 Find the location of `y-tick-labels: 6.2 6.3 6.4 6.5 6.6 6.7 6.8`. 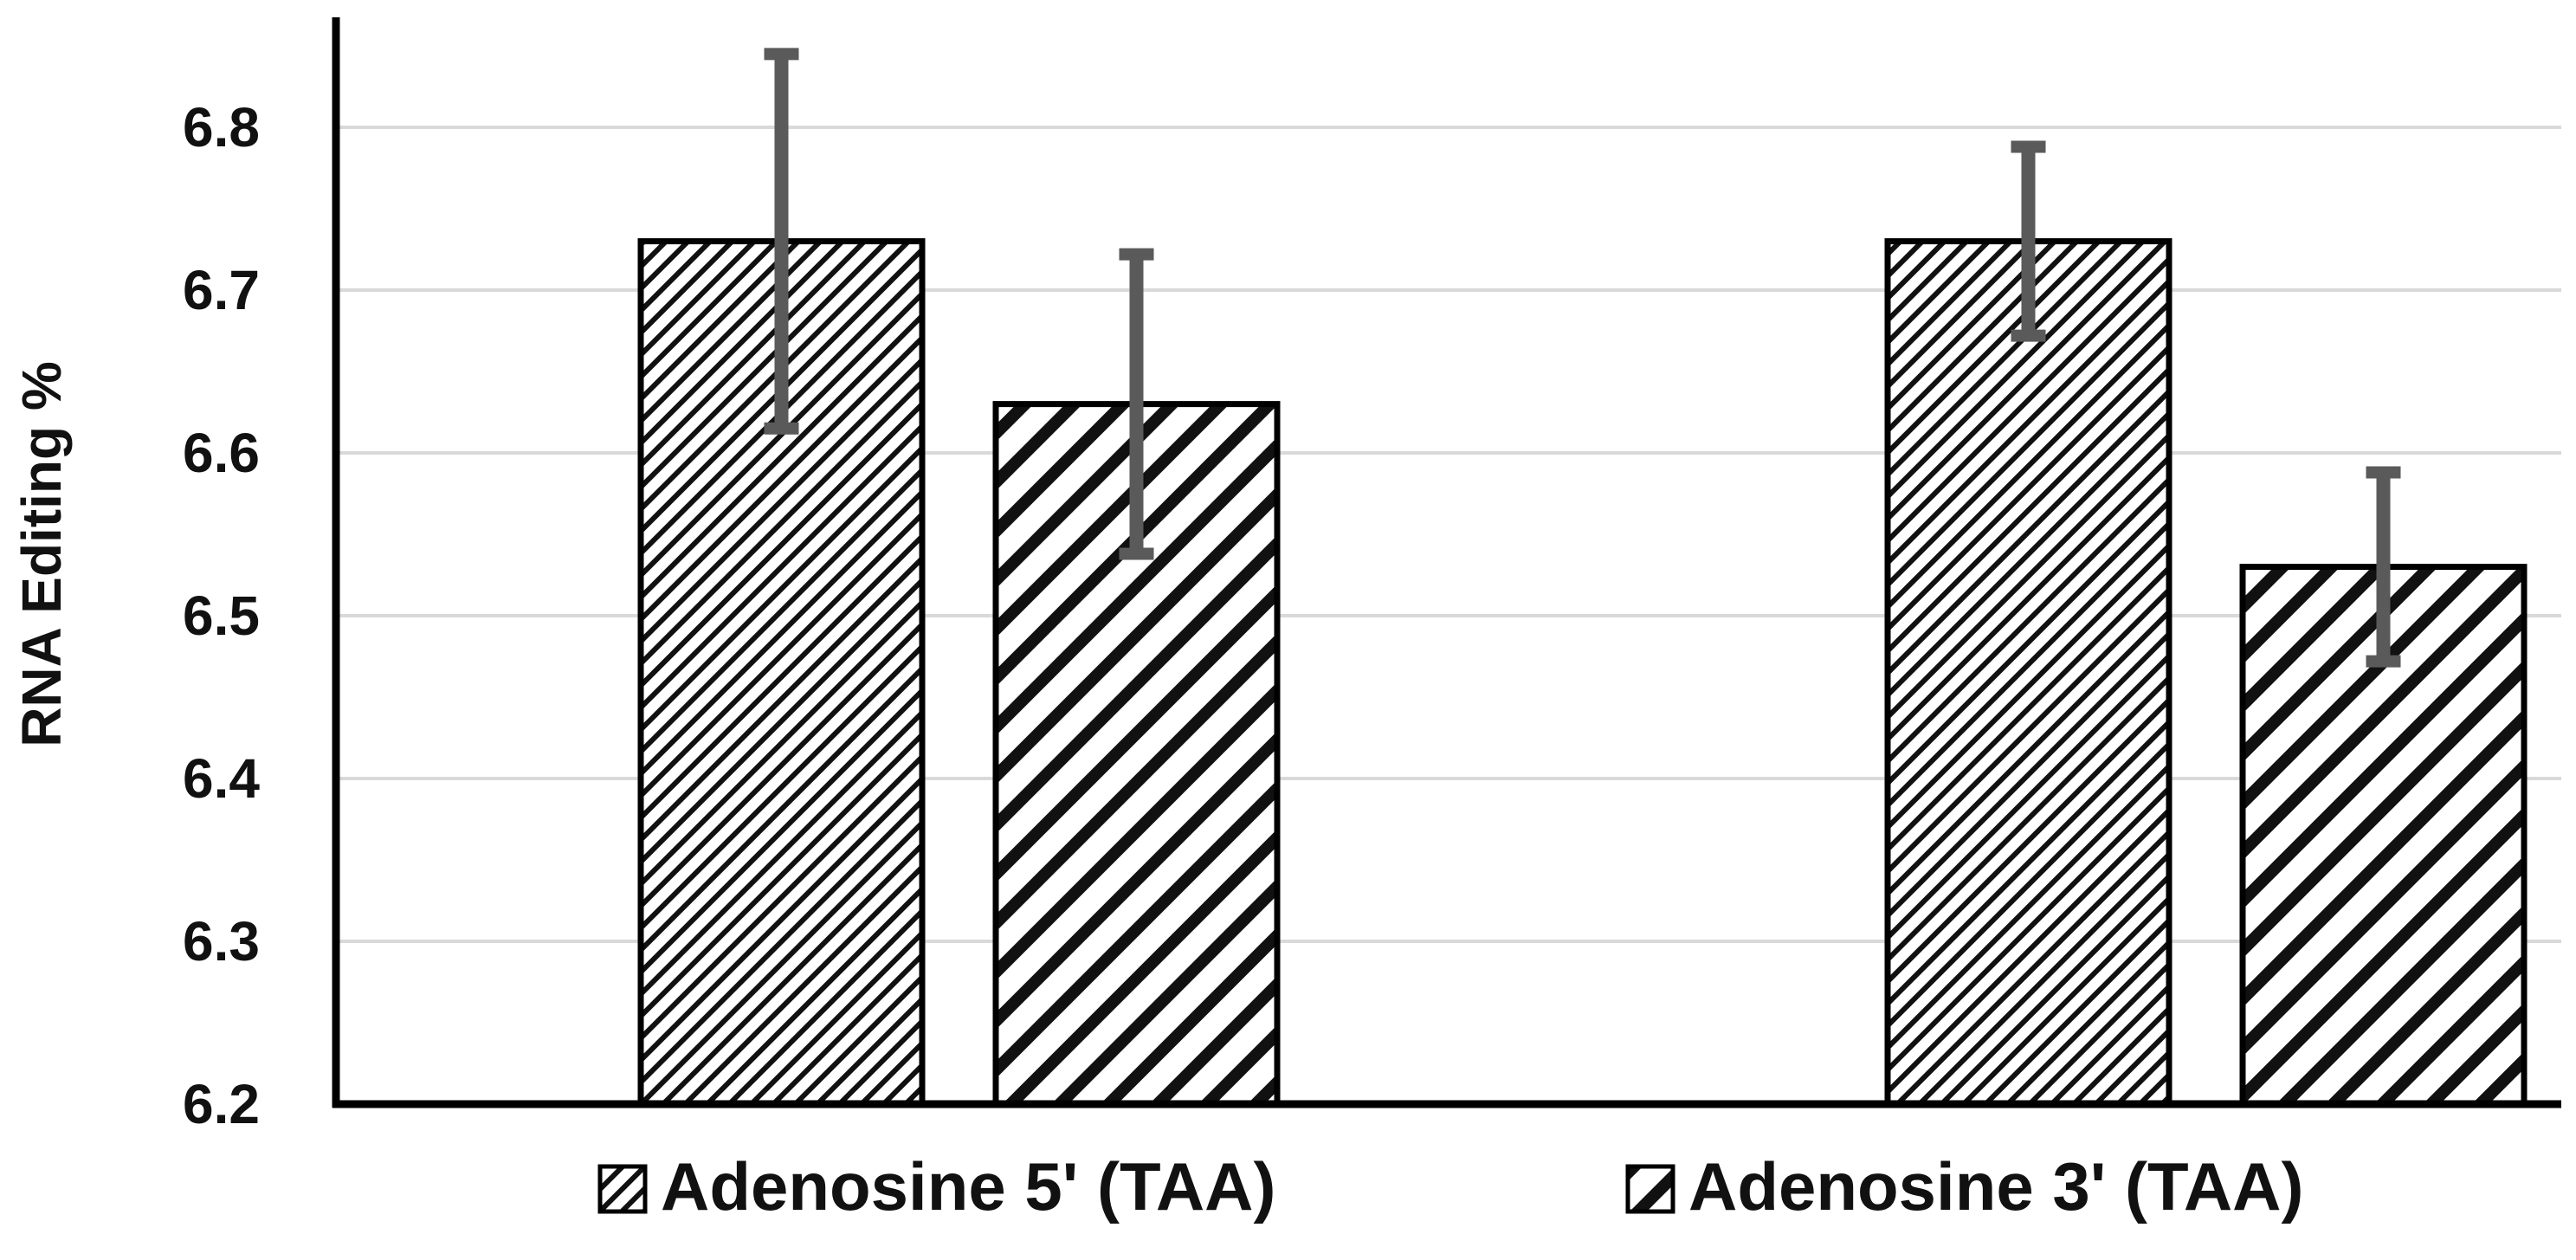

y-tick-labels: 6.2 6.3 6.4 6.5 6.6 6.7 6.8 is located at coordinates (221, 615).